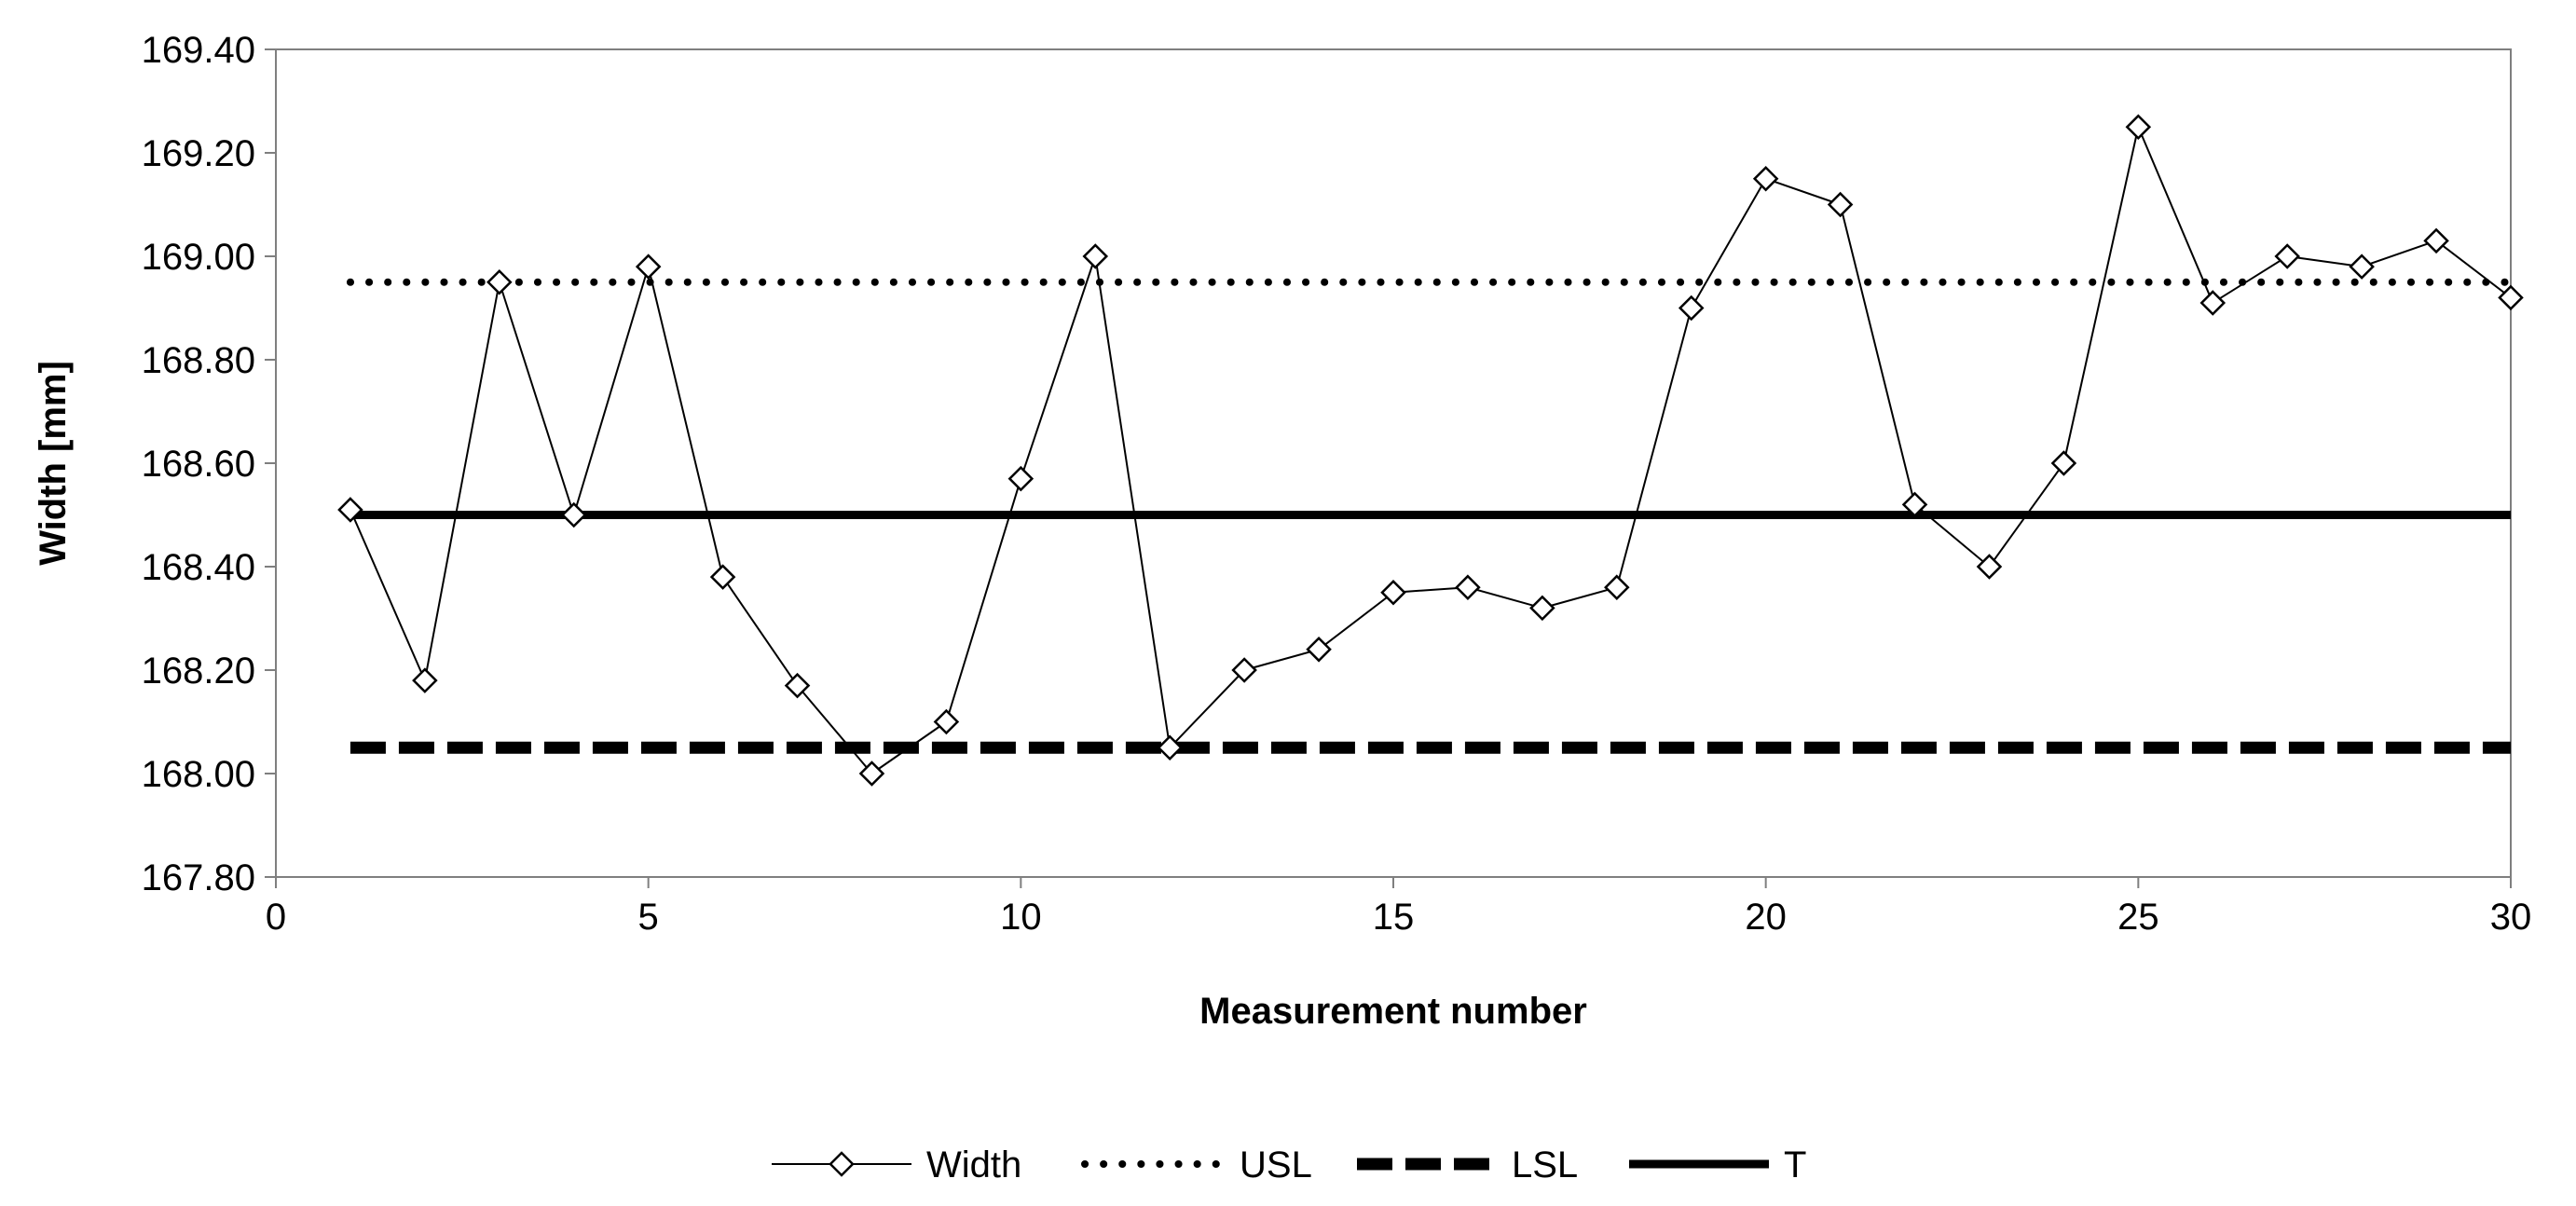 The image size is (2576, 1206). I want to click on y-axis-title: Width [mm], so click(53, 463).